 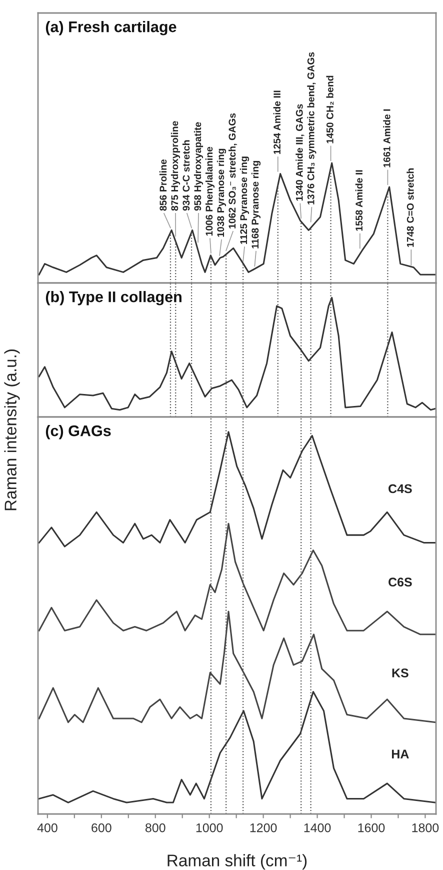 What do you see at coordinates (237, 862) in the screenshot?
I see `x-axis-title: Raman shift (cm⁻¹)` at bounding box center [237, 862].